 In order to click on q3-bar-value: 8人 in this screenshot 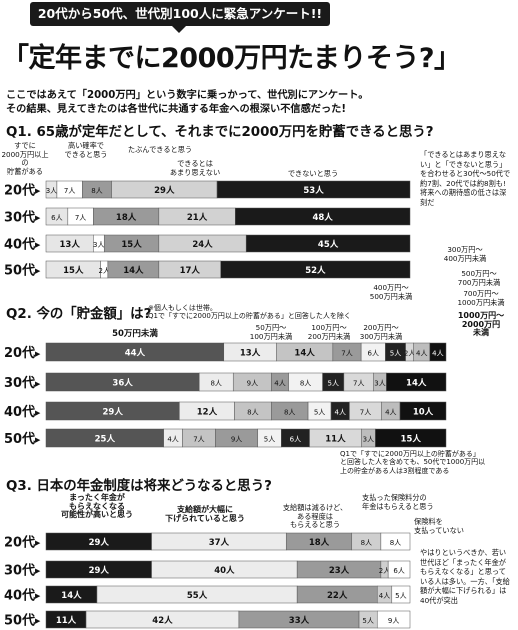, I will do `click(366, 543)`.